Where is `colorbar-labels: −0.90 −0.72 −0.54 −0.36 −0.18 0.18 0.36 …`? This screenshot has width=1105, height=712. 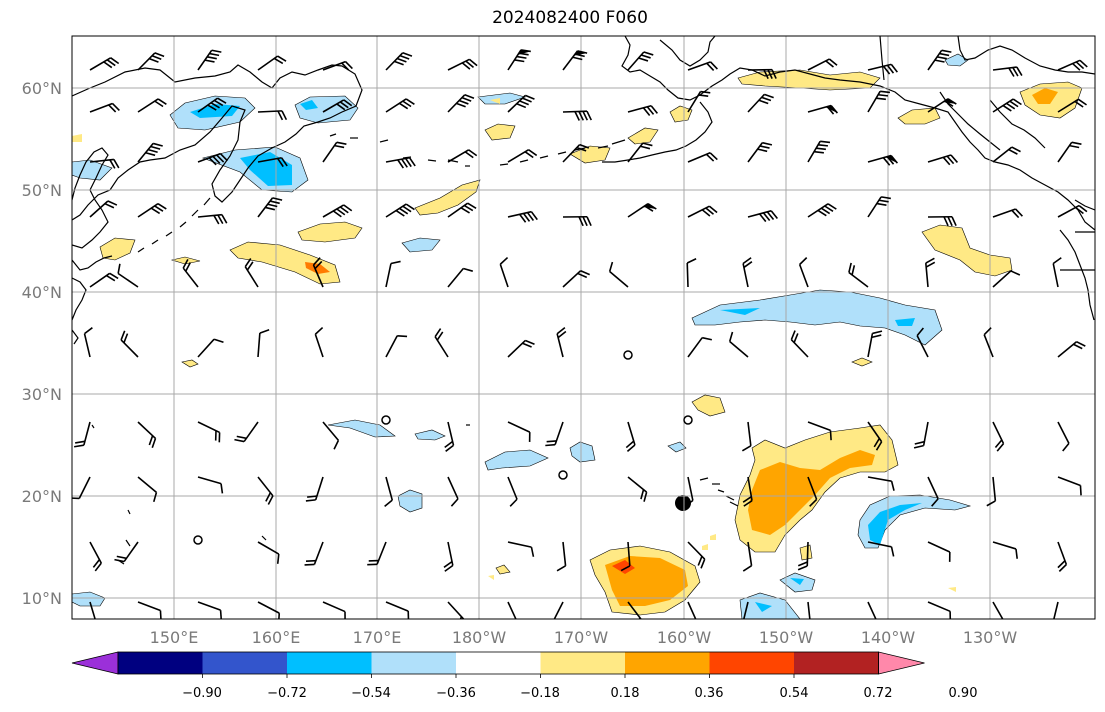
colorbar-labels: −0.90 −0.72 −0.54 −0.36 −0.18 0.18 0.36 … is located at coordinates (579, 693).